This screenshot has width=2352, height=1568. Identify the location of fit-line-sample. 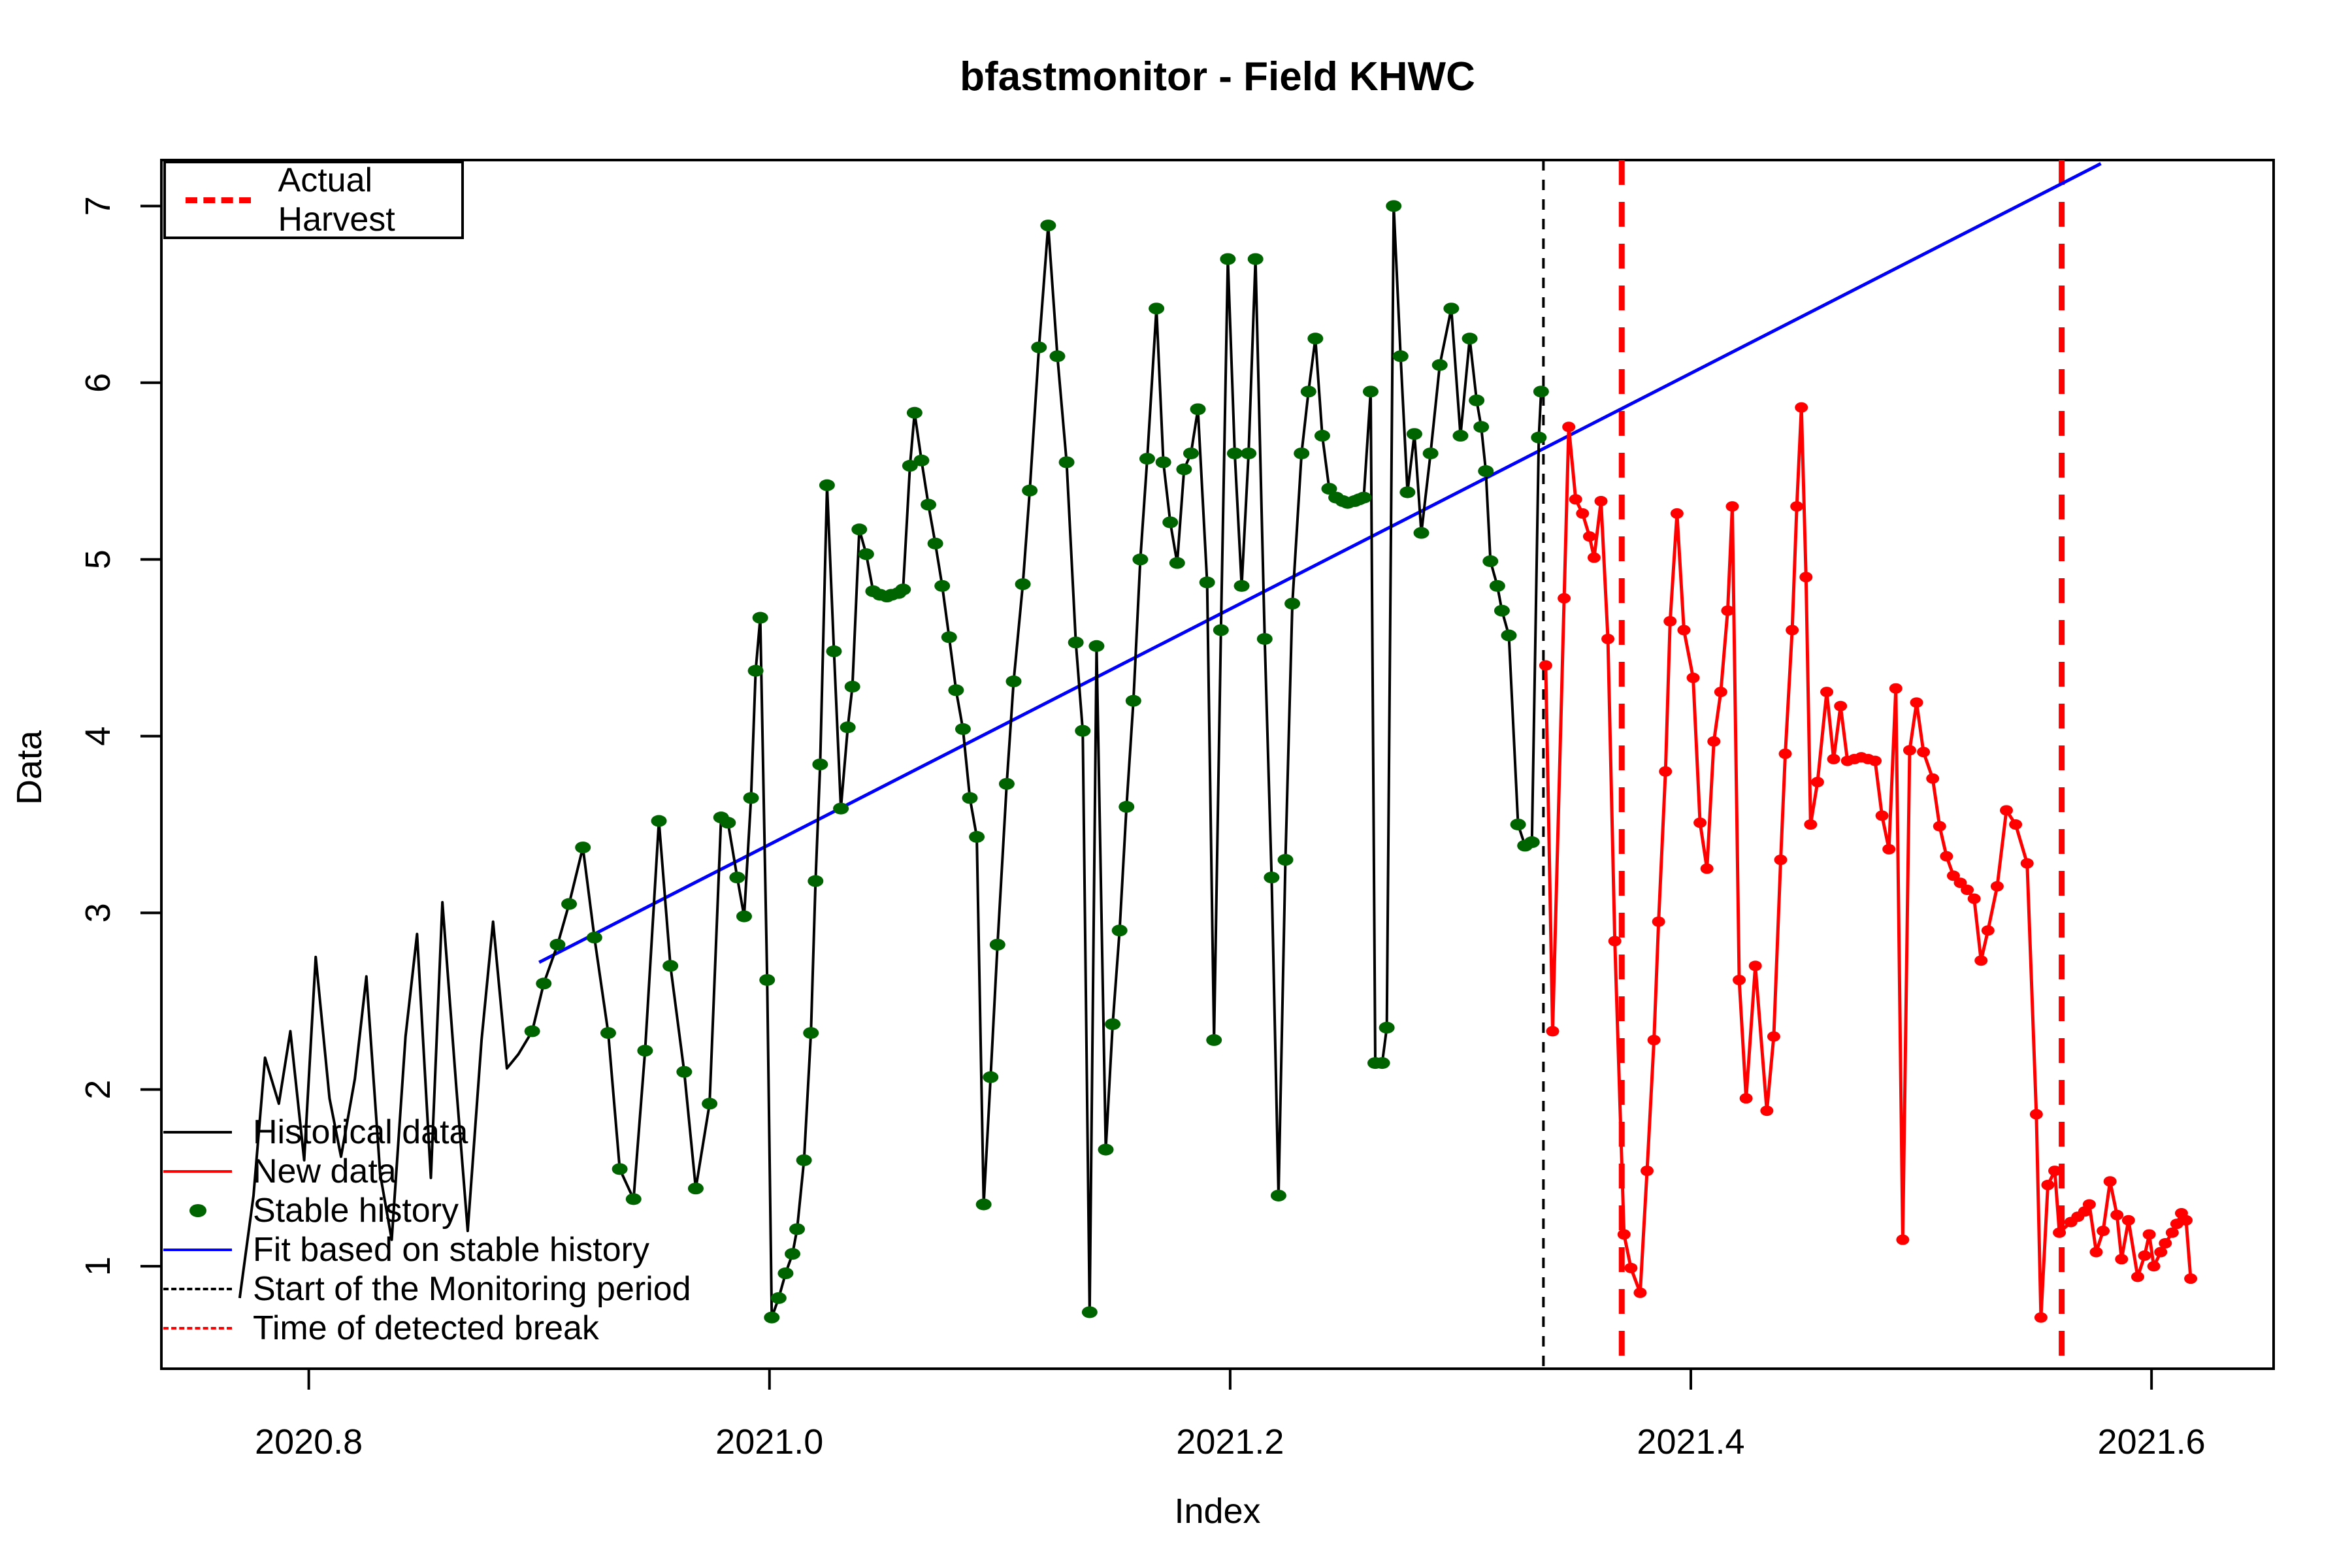
(197, 1250).